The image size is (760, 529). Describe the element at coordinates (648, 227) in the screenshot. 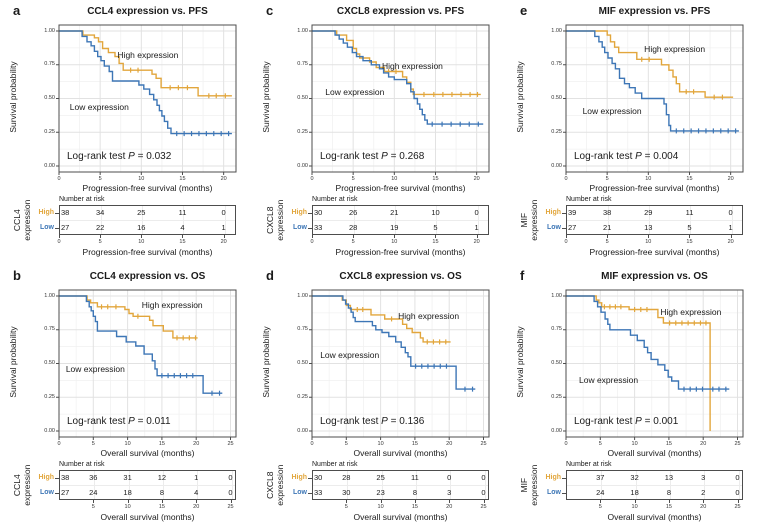

I see `risk-value-low: 13` at that location.